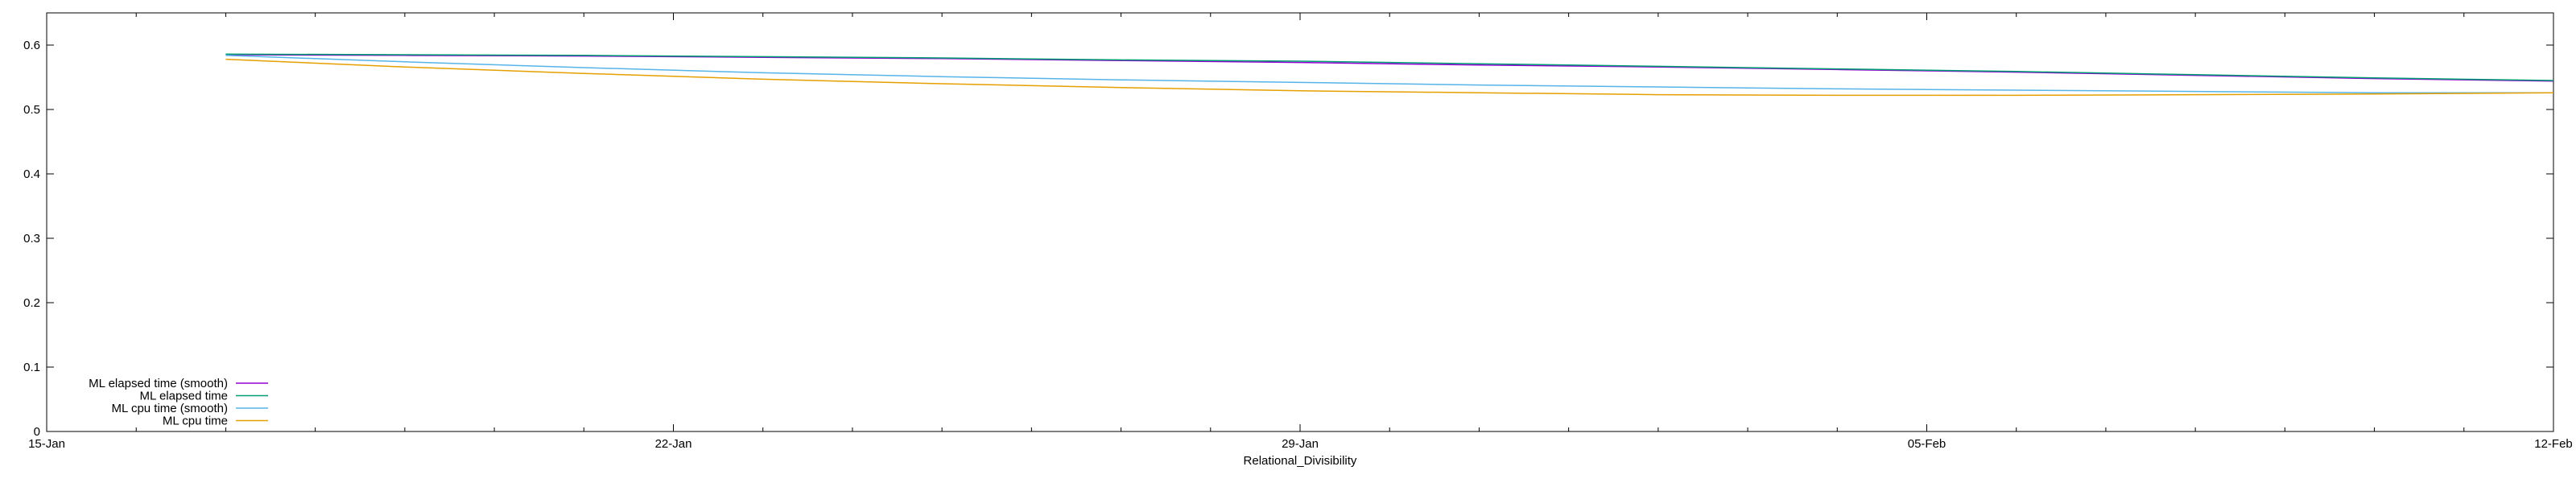  What do you see at coordinates (31, 174) in the screenshot?
I see `y-tick-label: 0.4` at bounding box center [31, 174].